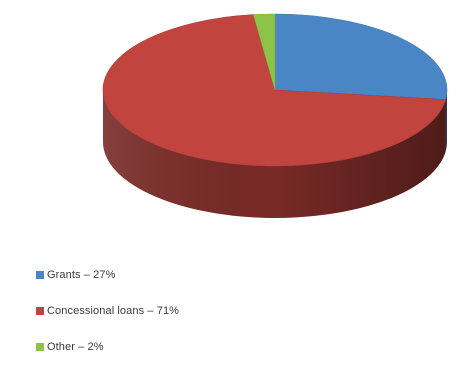 The height and width of the screenshot is (376, 457). What do you see at coordinates (361, 56) in the screenshot?
I see `pie-slice-grants` at bounding box center [361, 56].